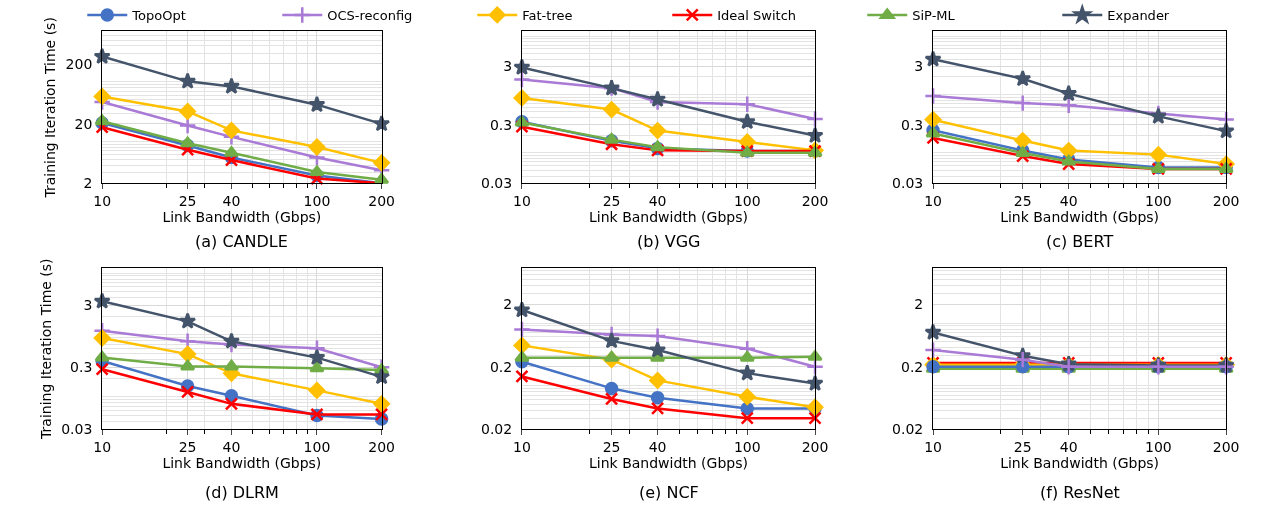 This screenshot has width=1264, height=521. I want to click on text: (d) DLRM, so click(242, 492).